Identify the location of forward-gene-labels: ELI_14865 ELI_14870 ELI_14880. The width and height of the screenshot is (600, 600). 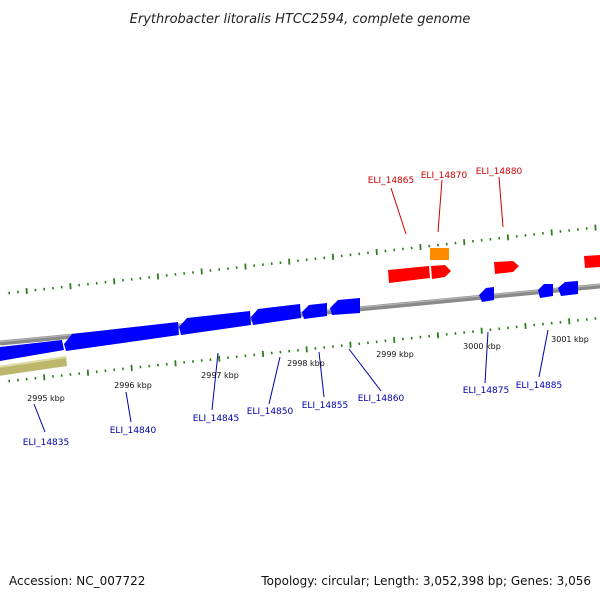
(445, 176).